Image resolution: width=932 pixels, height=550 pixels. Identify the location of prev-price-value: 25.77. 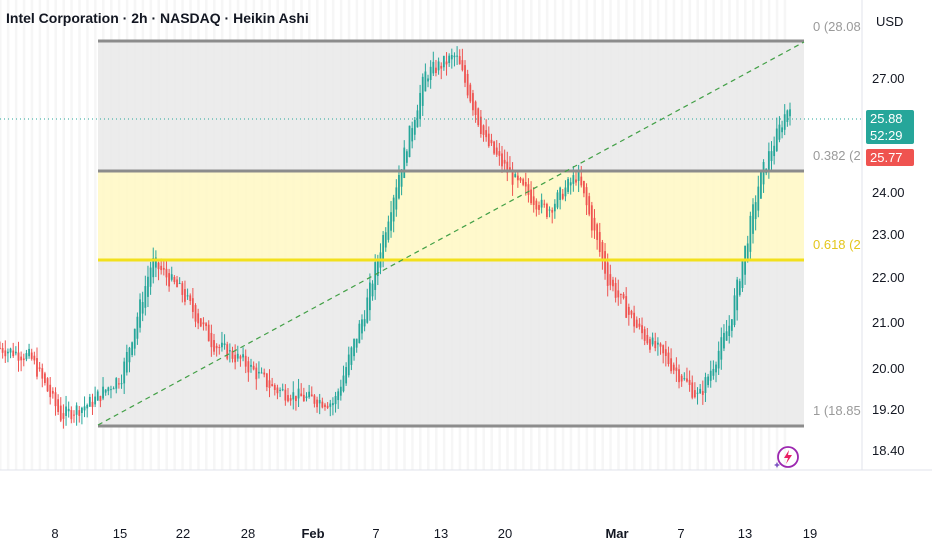
(886, 157).